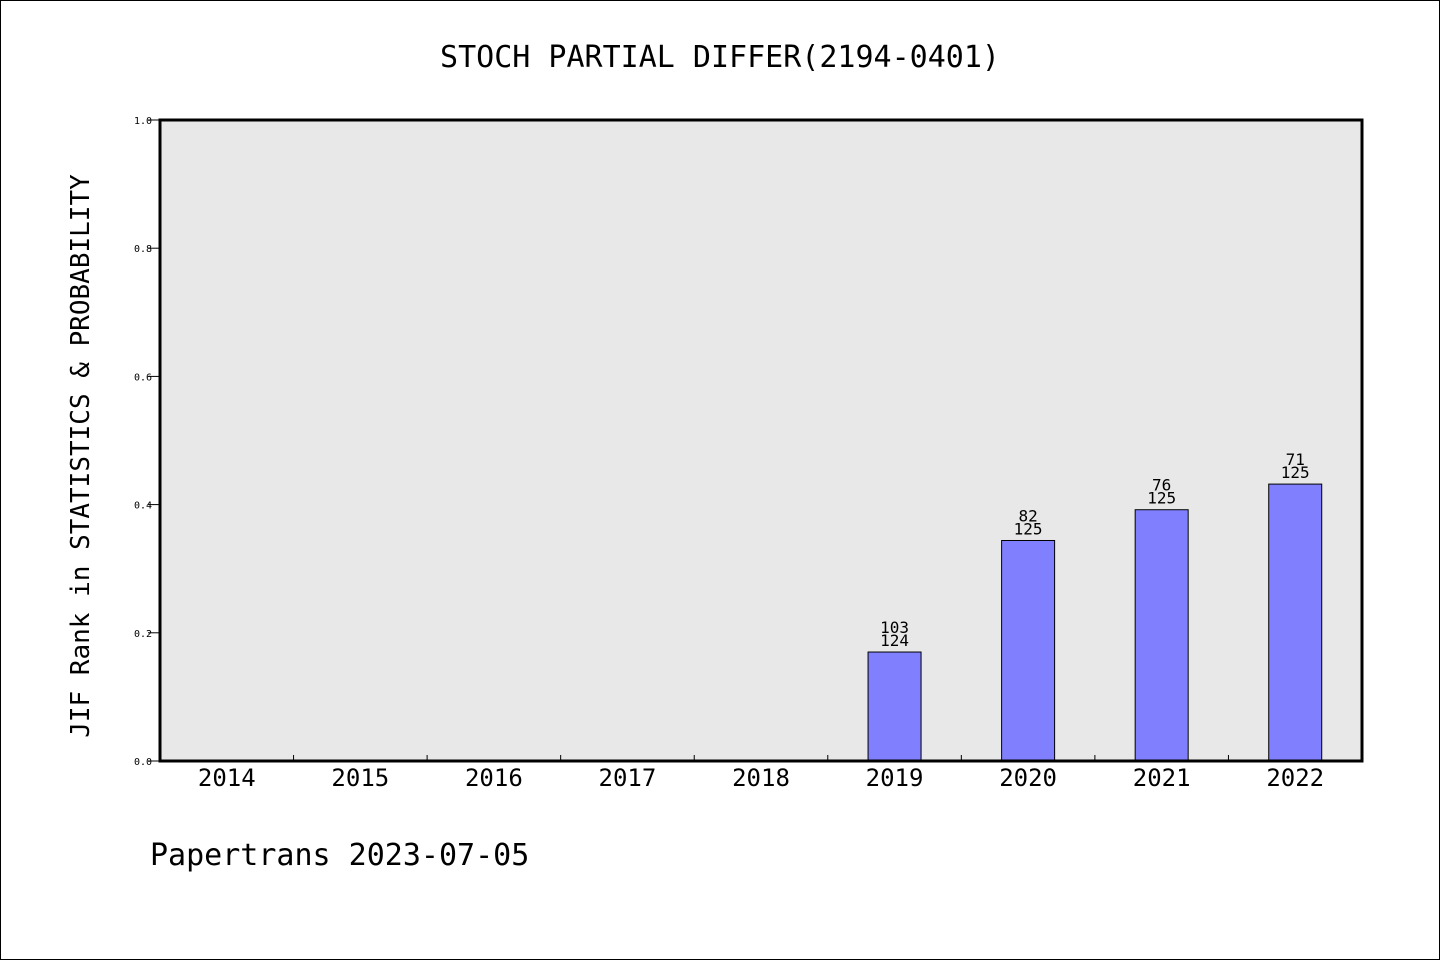  Describe the element at coordinates (1028, 778) in the screenshot. I see `x-tick-label: 2020` at that location.